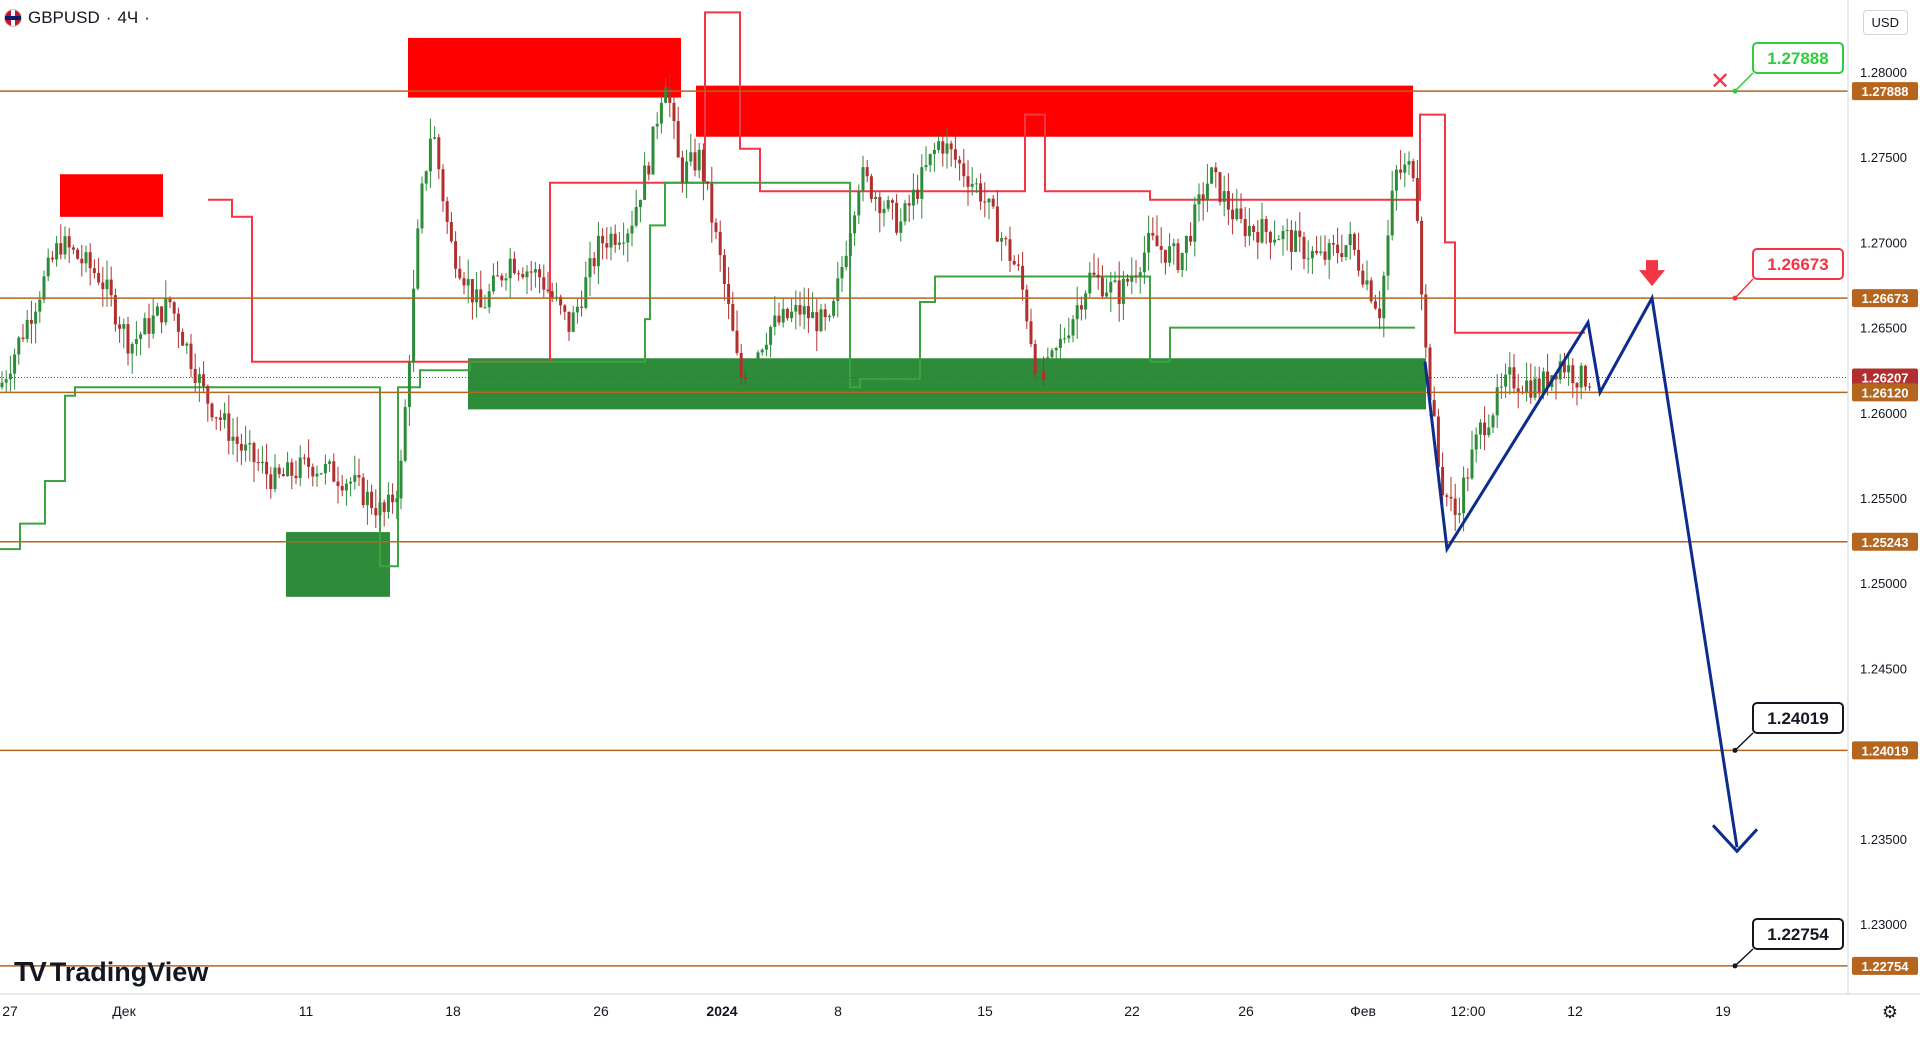 This screenshot has height=1037, width=1920. Describe the element at coordinates (77, 18) in the screenshot. I see `symbol-header: GBPUSD · 4Ч ·` at that location.